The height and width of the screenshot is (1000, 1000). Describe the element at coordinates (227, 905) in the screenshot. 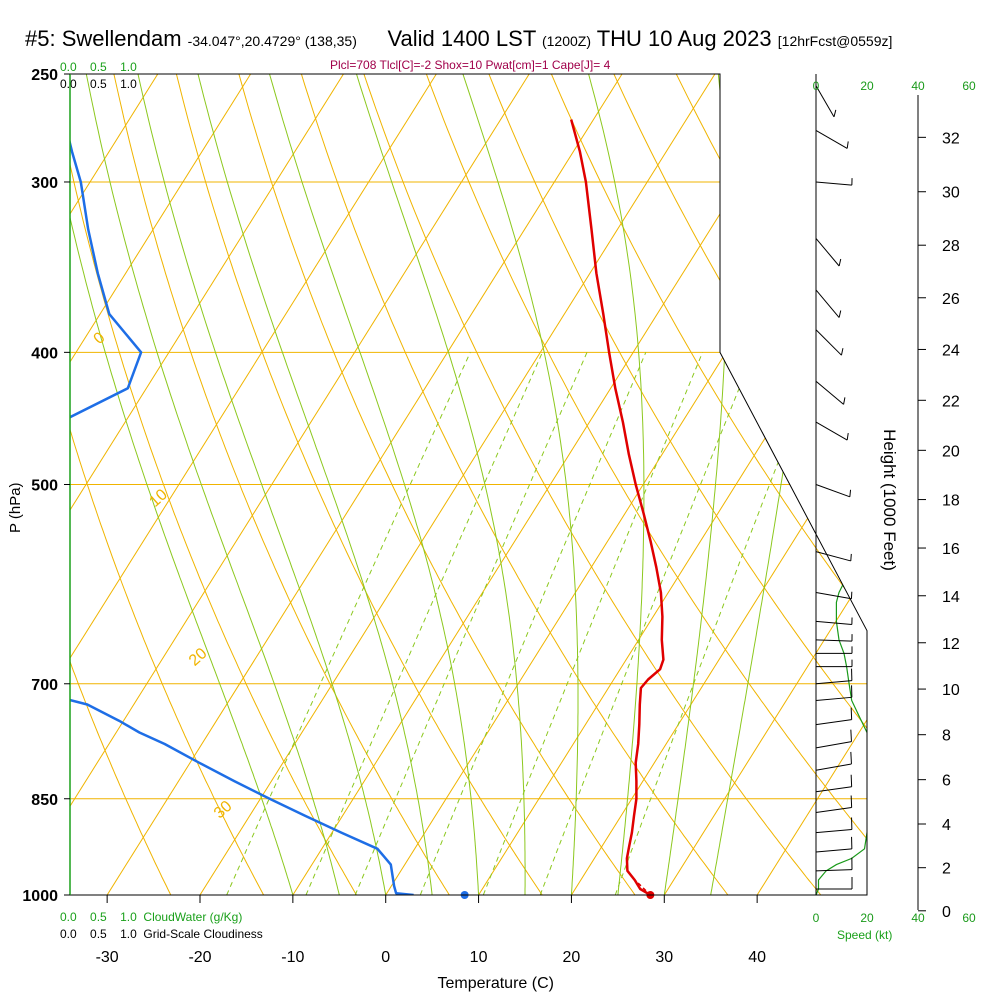

I see `mixing-ratio-label-1: 1` at that location.